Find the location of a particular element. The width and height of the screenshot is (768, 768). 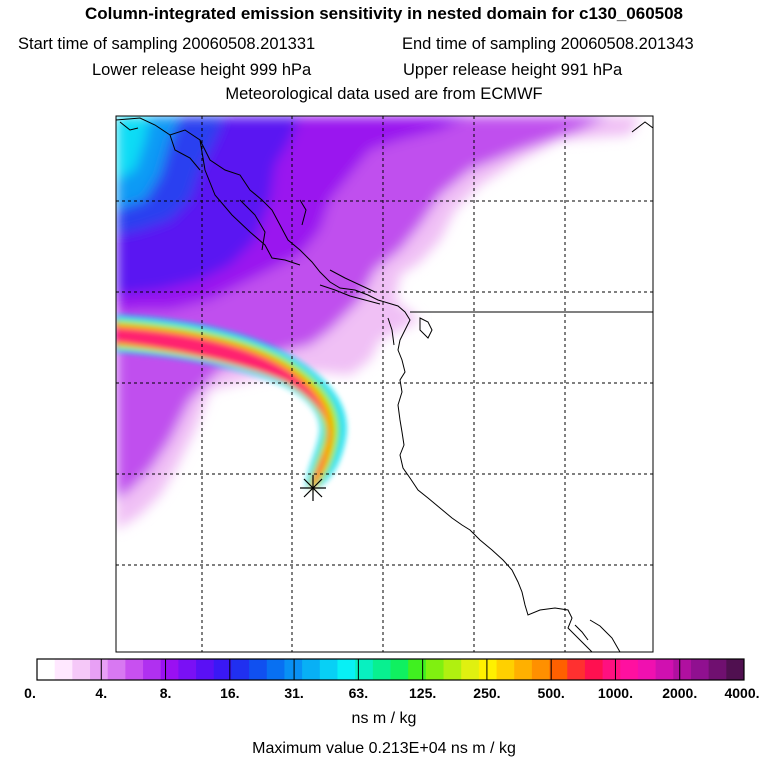

start-time-label: Start time of sampling 20060508.201331 is located at coordinates (167, 44).